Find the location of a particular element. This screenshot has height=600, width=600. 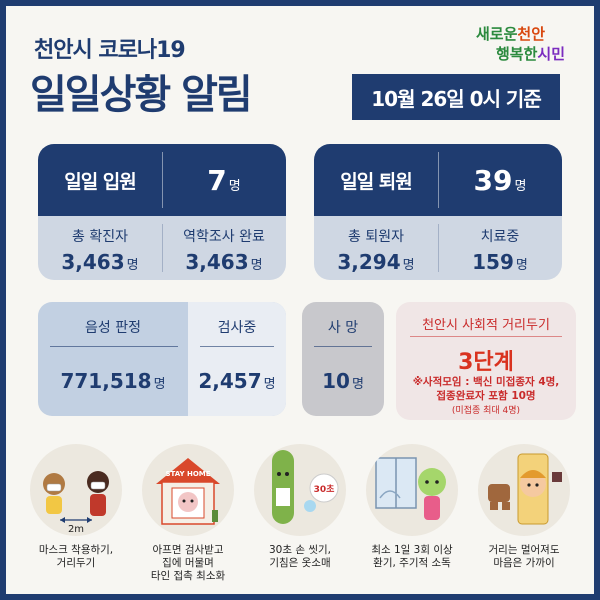

tip-caption-5: 거리는 멀어져도 마음은 가까이 is located at coordinates (524, 556).